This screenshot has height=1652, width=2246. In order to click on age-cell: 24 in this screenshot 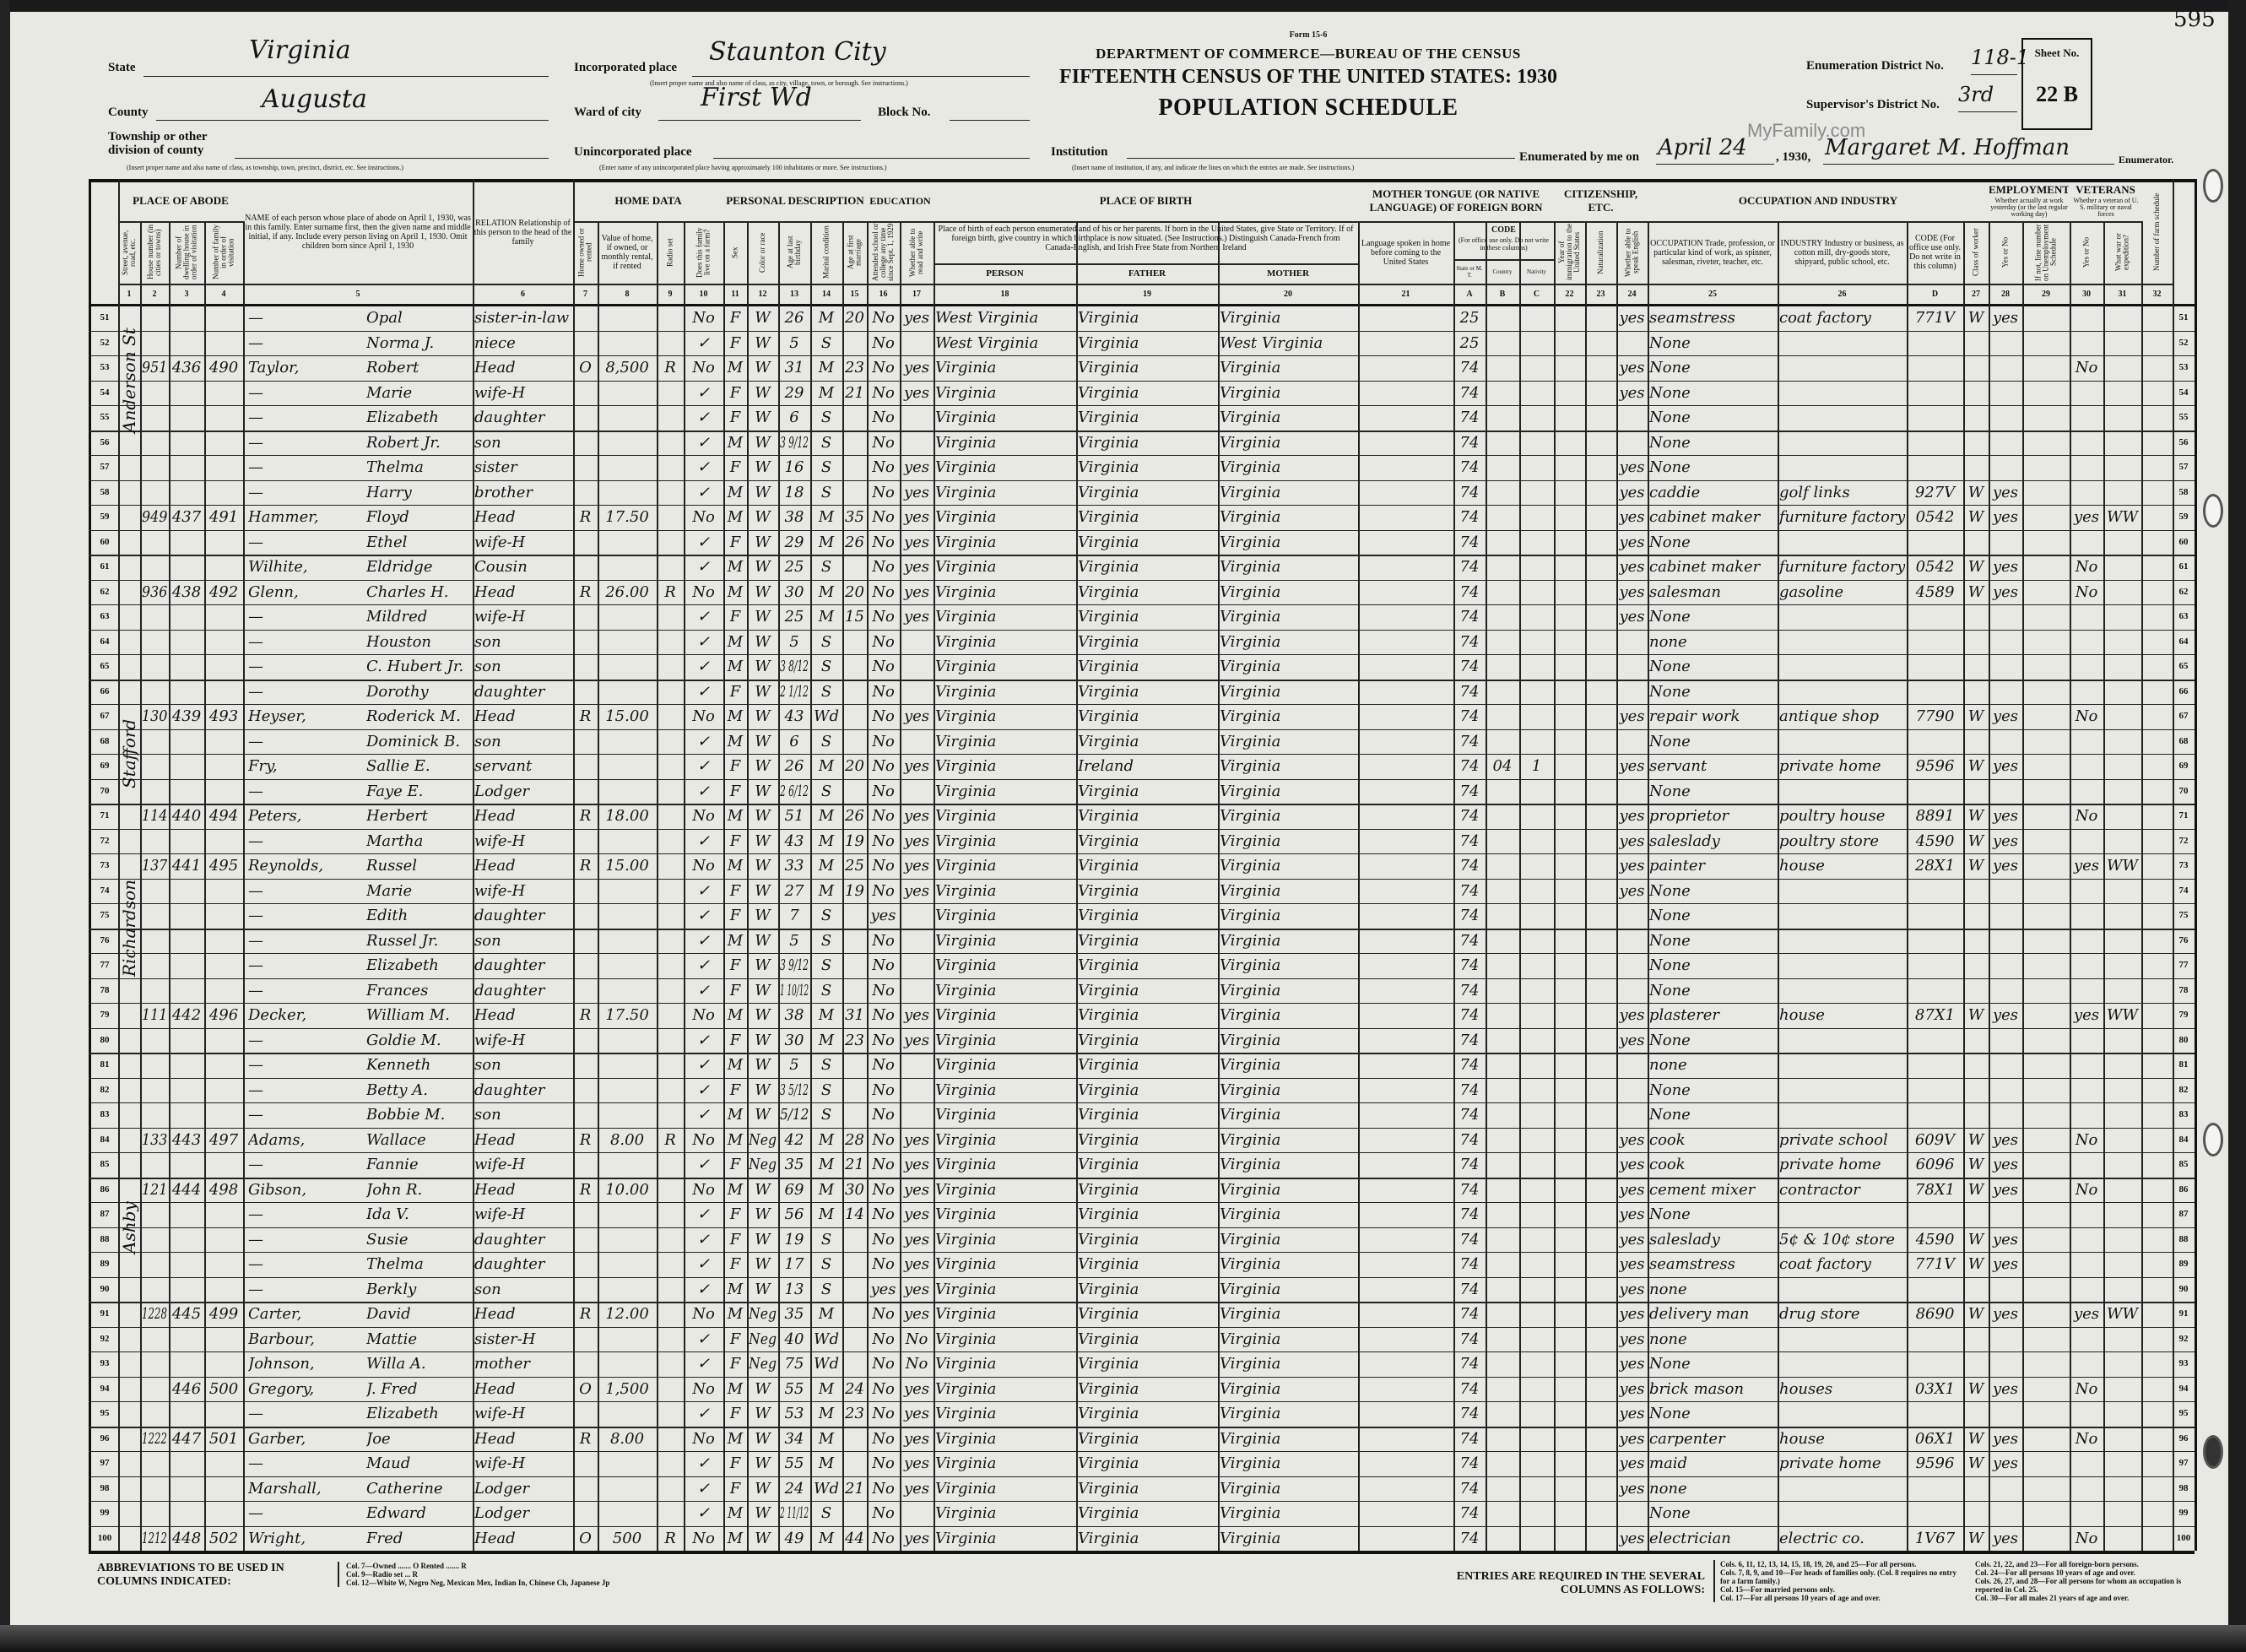, I will do `click(794, 1489)`.